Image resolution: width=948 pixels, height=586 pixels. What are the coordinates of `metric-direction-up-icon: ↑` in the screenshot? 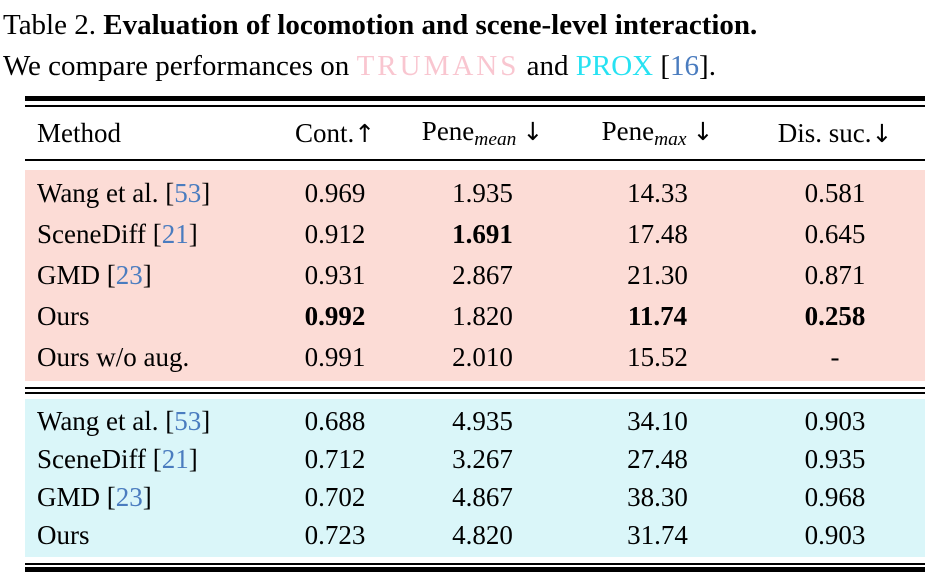 It's located at (365, 133).